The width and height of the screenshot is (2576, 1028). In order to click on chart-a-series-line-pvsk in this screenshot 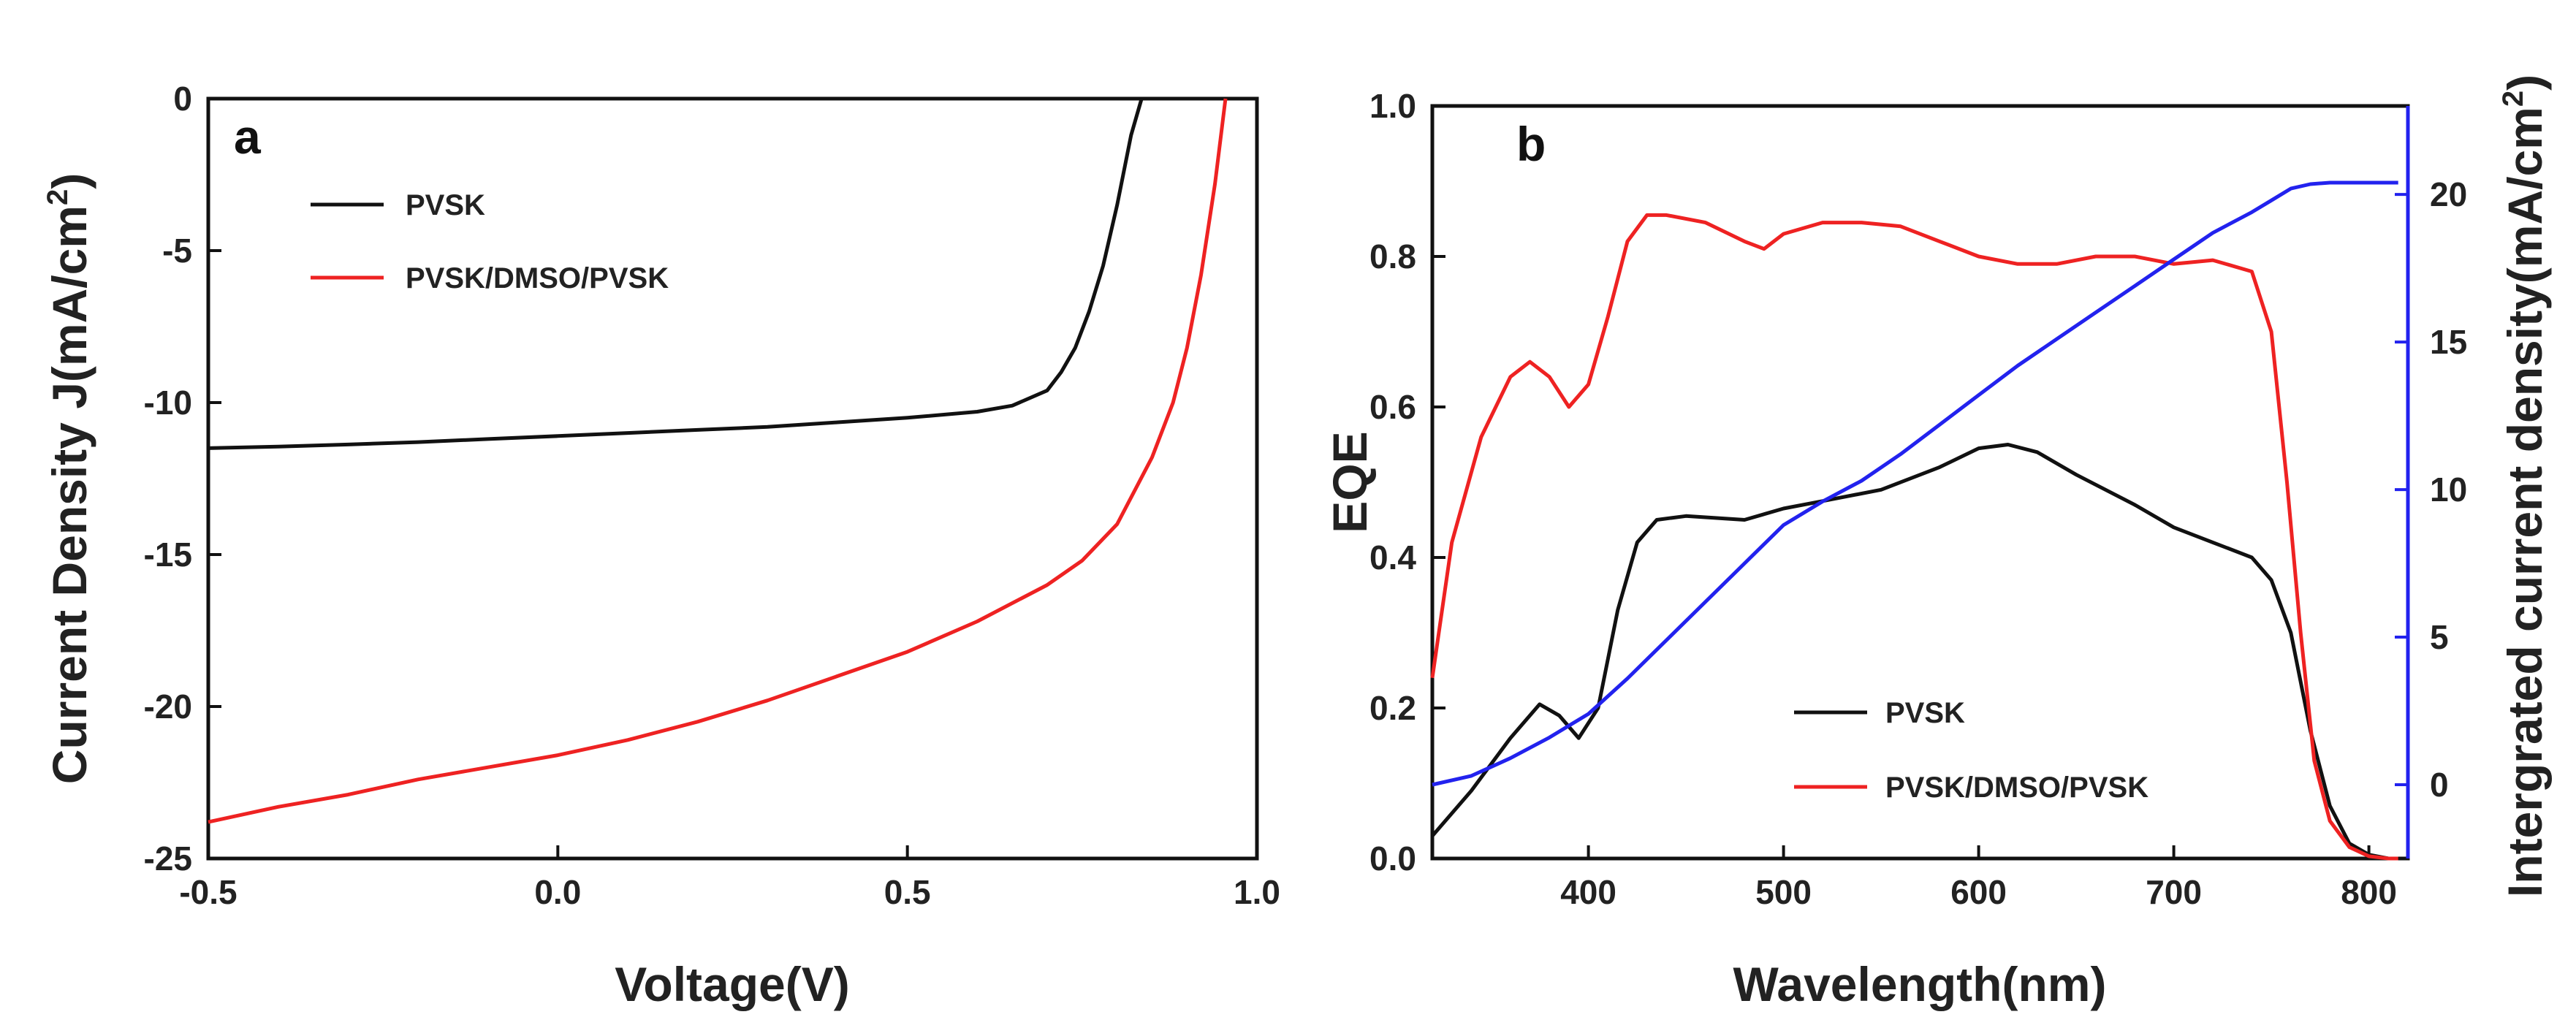, I will do `click(676, 274)`.